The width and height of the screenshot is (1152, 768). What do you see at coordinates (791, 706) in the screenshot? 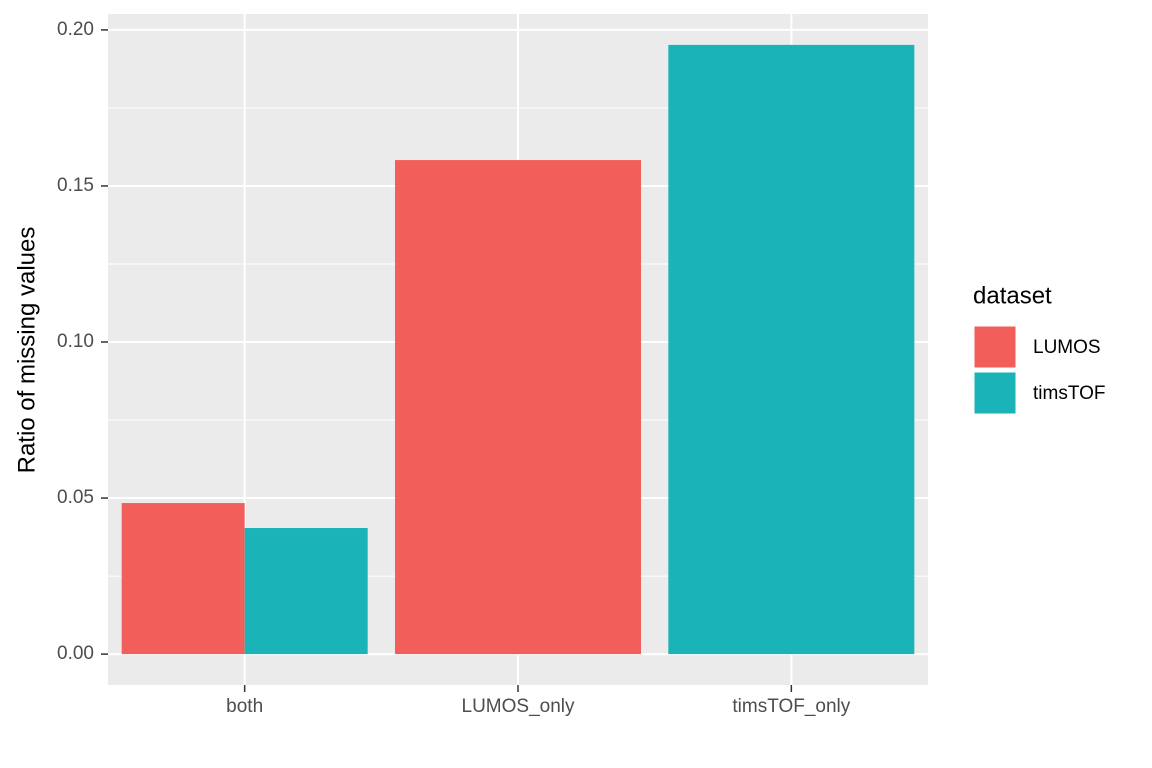
I see `x-tick-label: timsTOF_only` at bounding box center [791, 706].